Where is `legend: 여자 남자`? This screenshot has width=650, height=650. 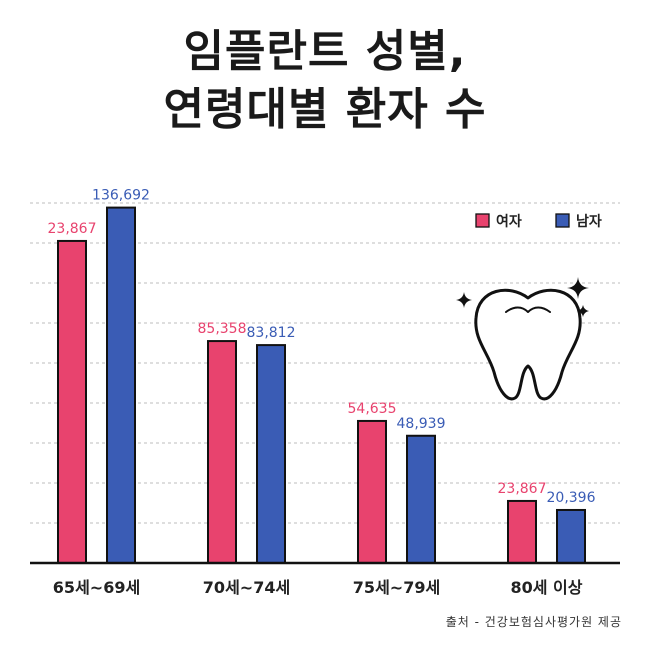
legend: 여자 남자 is located at coordinates (538, 221).